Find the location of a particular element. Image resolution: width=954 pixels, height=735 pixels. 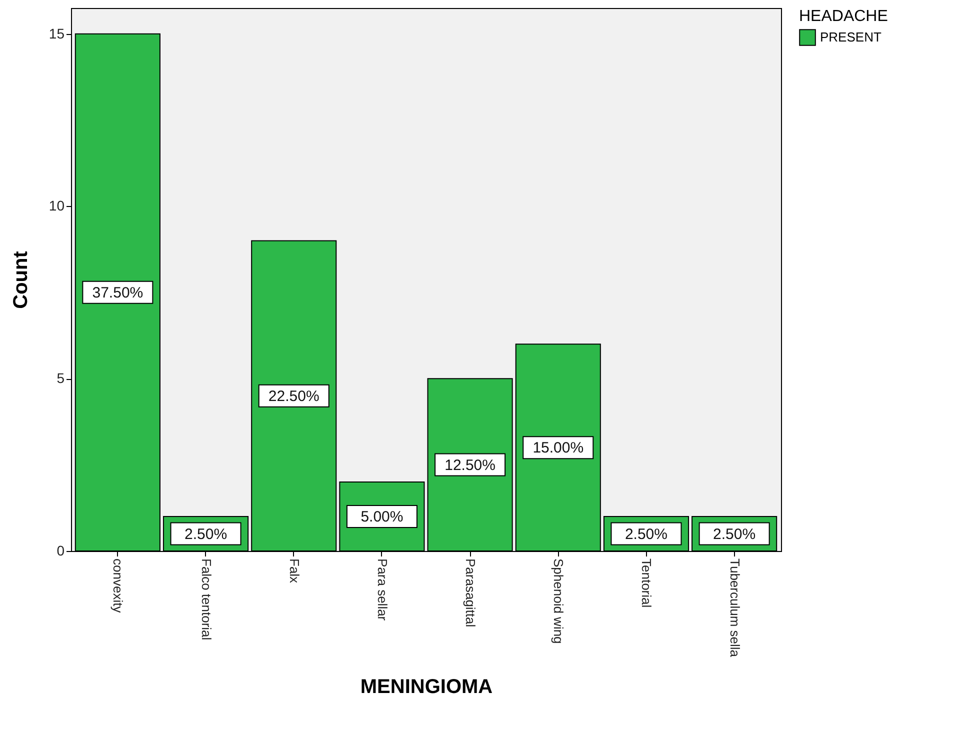

x-tick-label: convexity is located at coordinates (118, 586).